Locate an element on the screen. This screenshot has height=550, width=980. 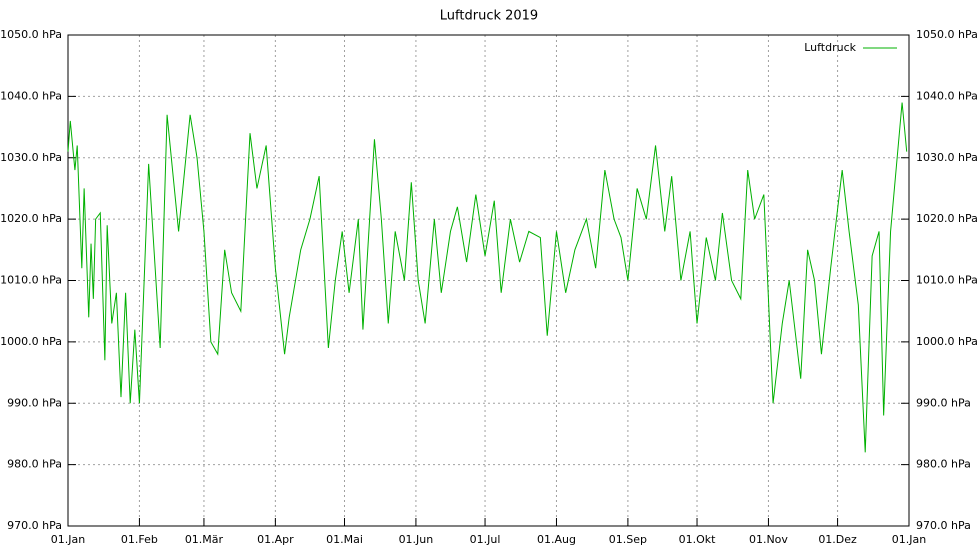
y2-tick-label: 1010.0 hPa is located at coordinates (947, 280).